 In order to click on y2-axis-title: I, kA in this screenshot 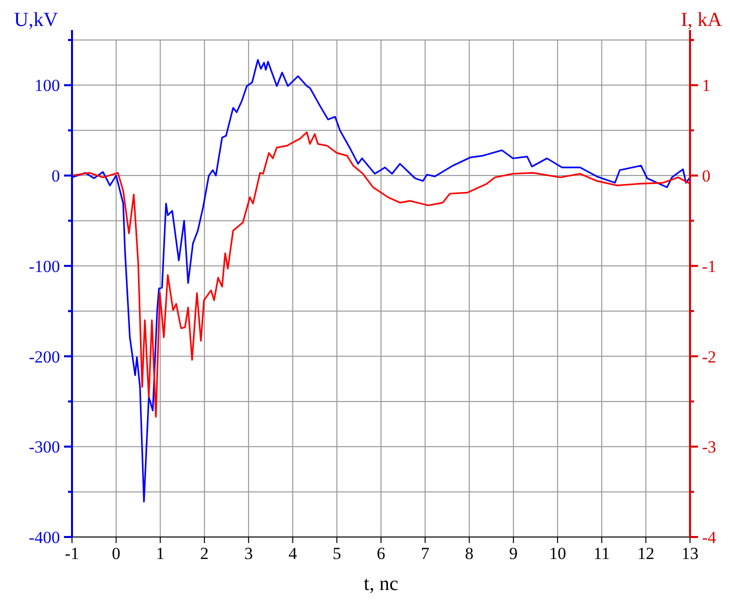, I will do `click(701, 20)`.